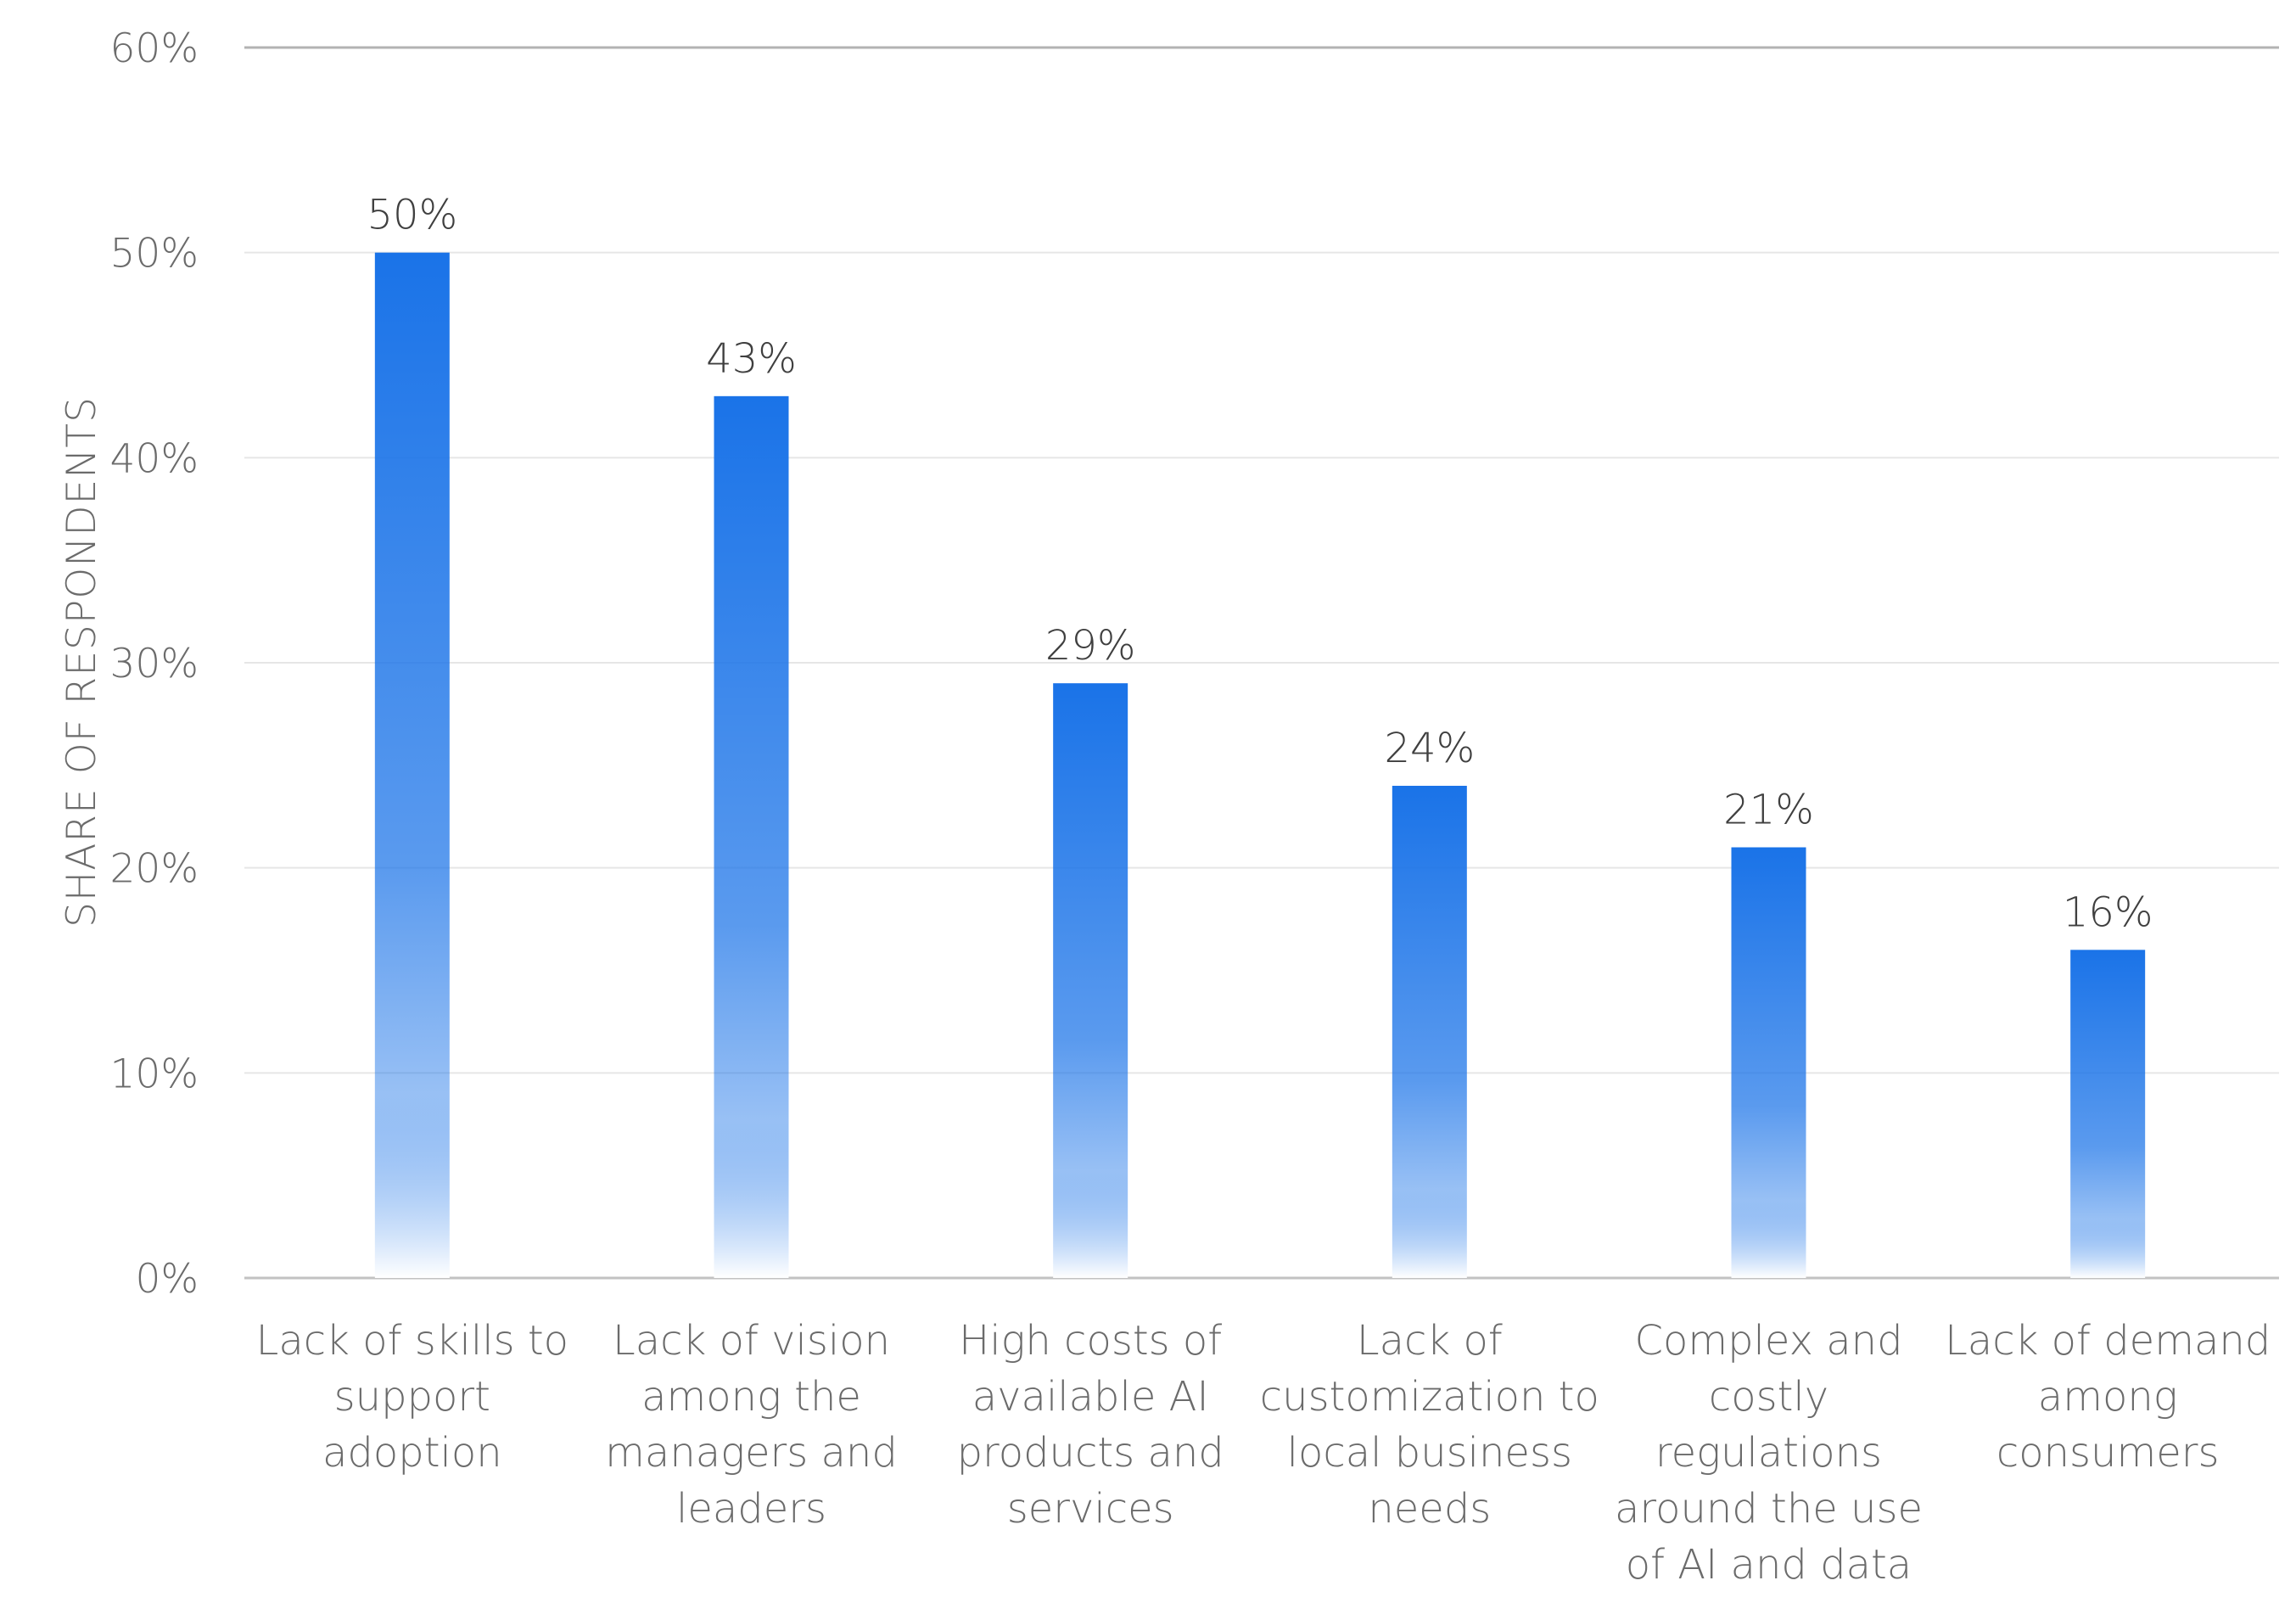 The image size is (2296, 1603). What do you see at coordinates (1429, 1509) in the screenshot?
I see `x-tick-label-line: needs` at bounding box center [1429, 1509].